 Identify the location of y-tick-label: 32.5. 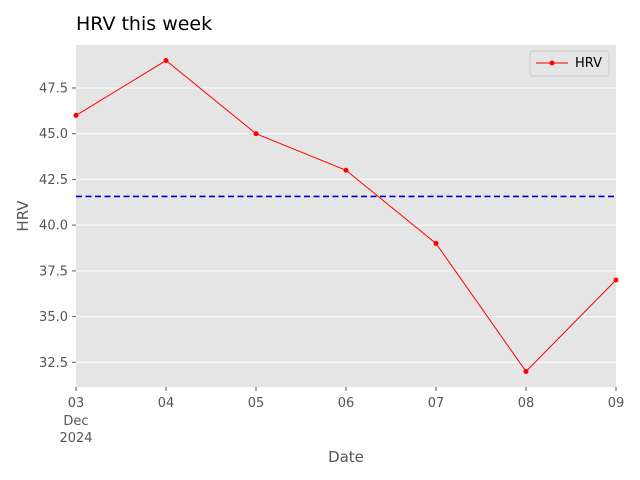
(53, 363).